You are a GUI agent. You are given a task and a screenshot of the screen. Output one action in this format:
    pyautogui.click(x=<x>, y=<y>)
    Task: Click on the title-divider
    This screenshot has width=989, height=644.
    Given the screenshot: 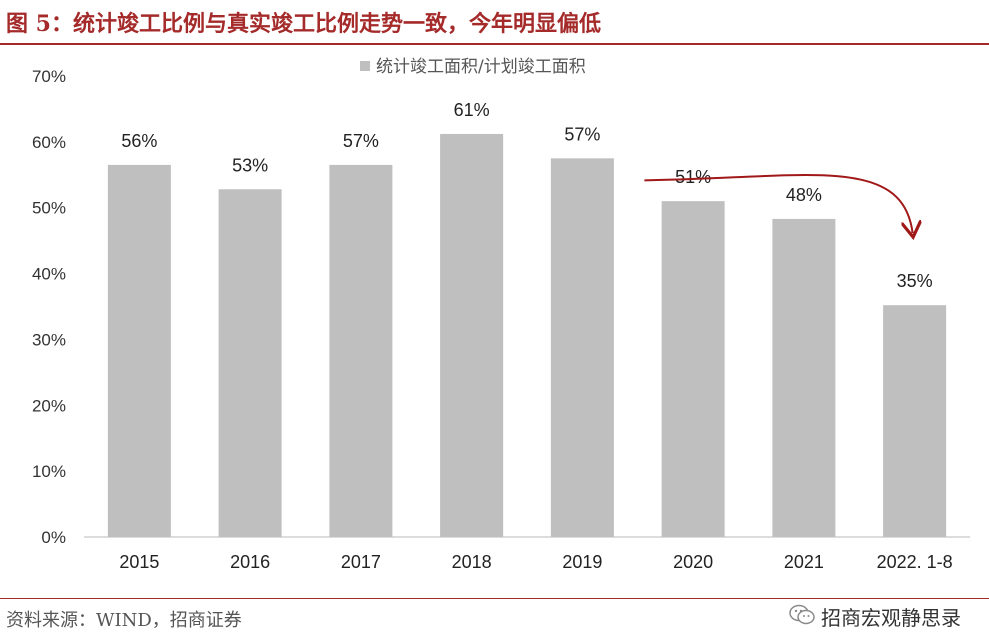 What is the action you would take?
    pyautogui.click(x=494, y=44)
    